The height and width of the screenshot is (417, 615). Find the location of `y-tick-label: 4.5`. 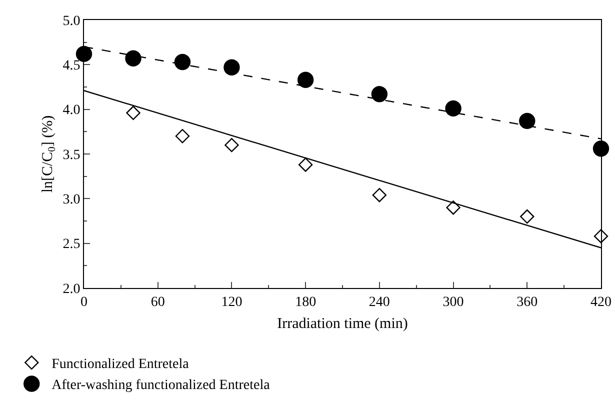

y-tick-label: 4.5 is located at coordinates (71, 66).